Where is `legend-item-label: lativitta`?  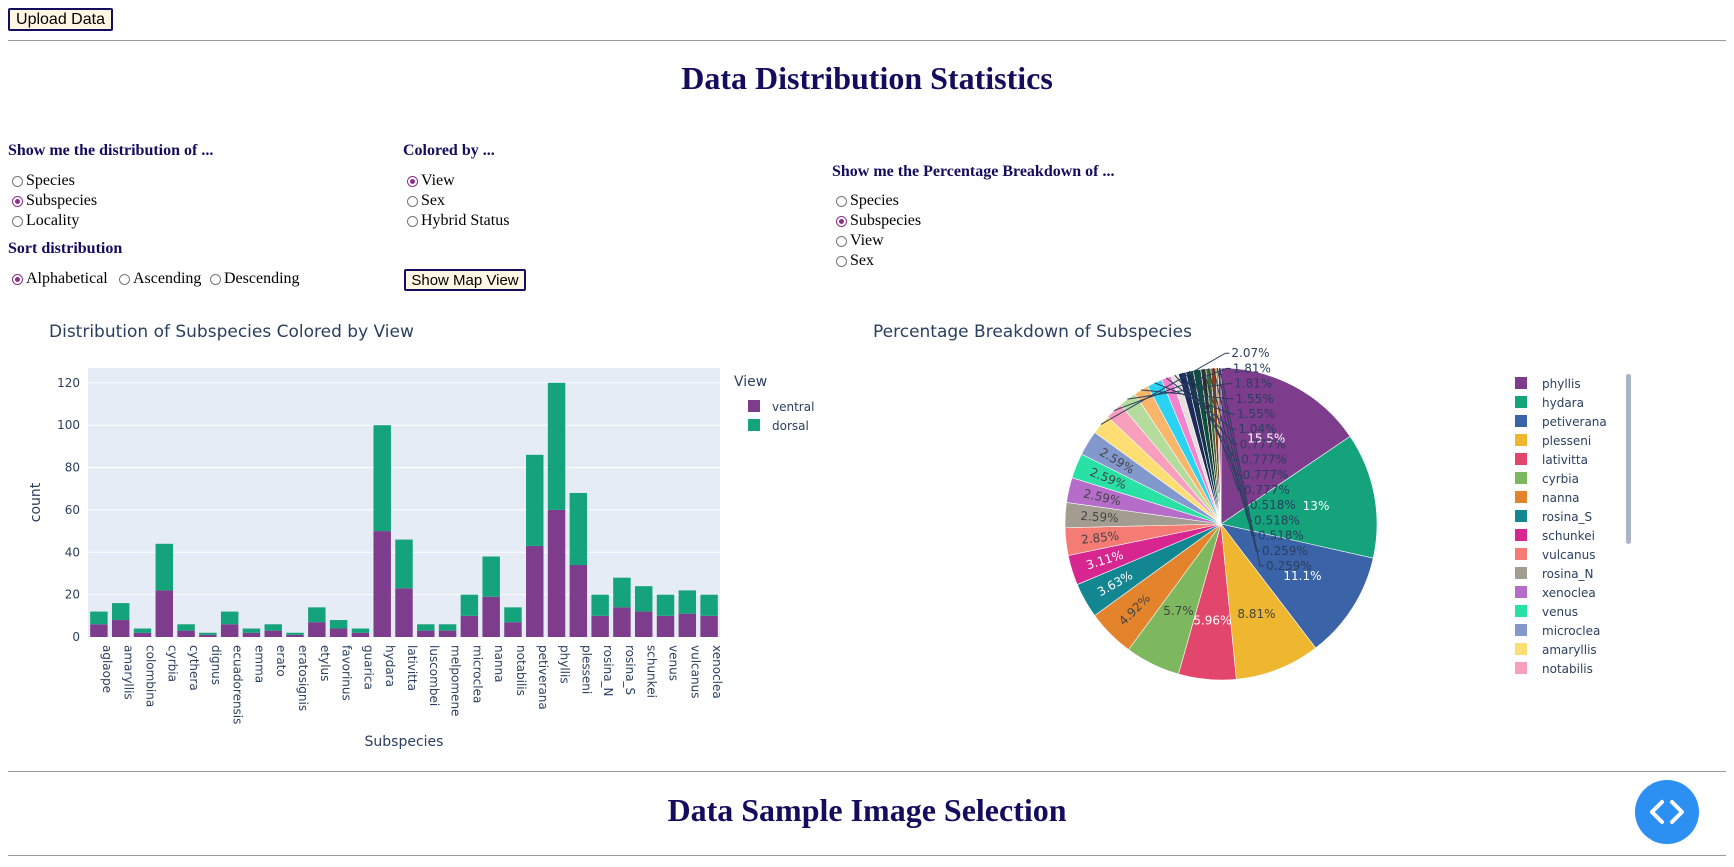
legend-item-label: lativitta is located at coordinates (1565, 460).